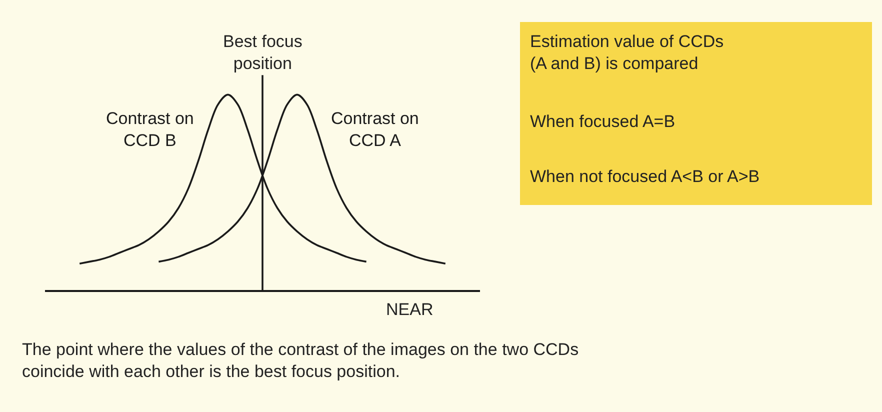 This screenshot has height=412, width=882. Describe the element at coordinates (627, 53) in the screenshot. I see `text: Estimation value of CCDs (A and B) is compared` at that location.